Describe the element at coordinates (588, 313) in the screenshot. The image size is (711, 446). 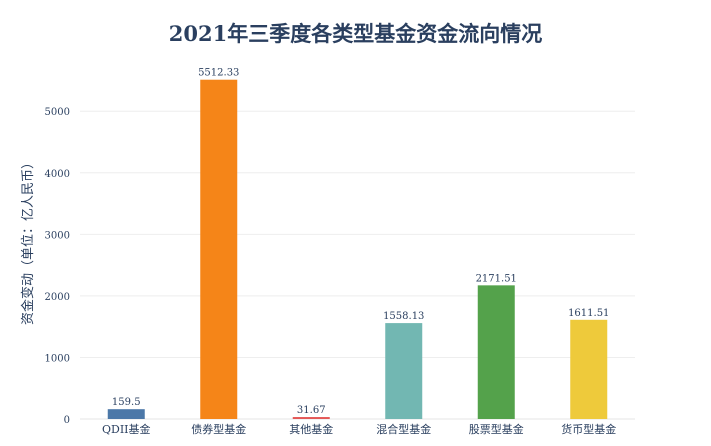
I see `data-label: 1611.51` at that location.